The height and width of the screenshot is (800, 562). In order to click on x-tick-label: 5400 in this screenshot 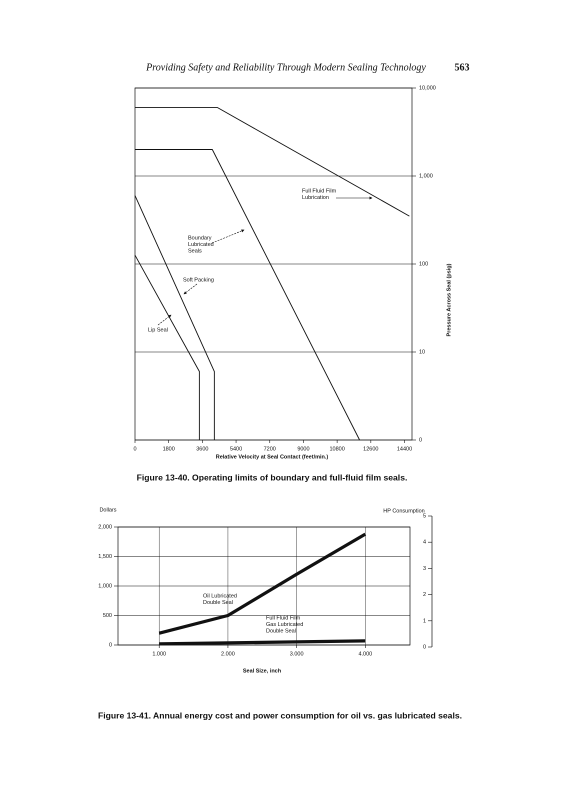, I will do `click(236, 449)`.